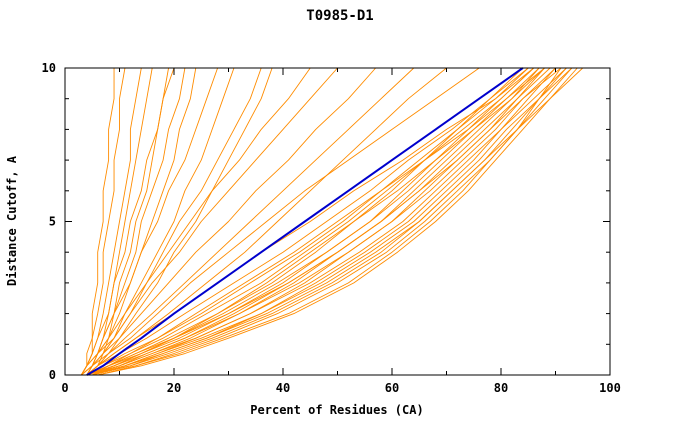  What do you see at coordinates (336, 410) in the screenshot?
I see `x-axis-label: Percent of Residues (CA)` at bounding box center [336, 410].